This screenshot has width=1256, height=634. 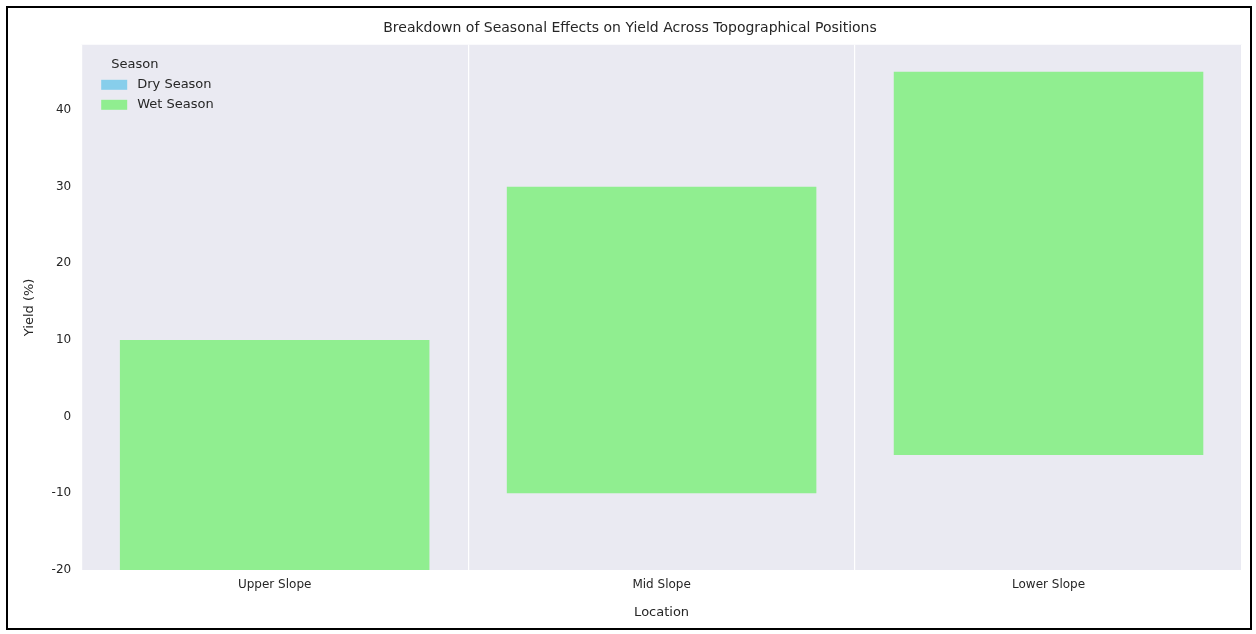 What do you see at coordinates (63, 262) in the screenshot?
I see `y-tick-label: 20` at bounding box center [63, 262].